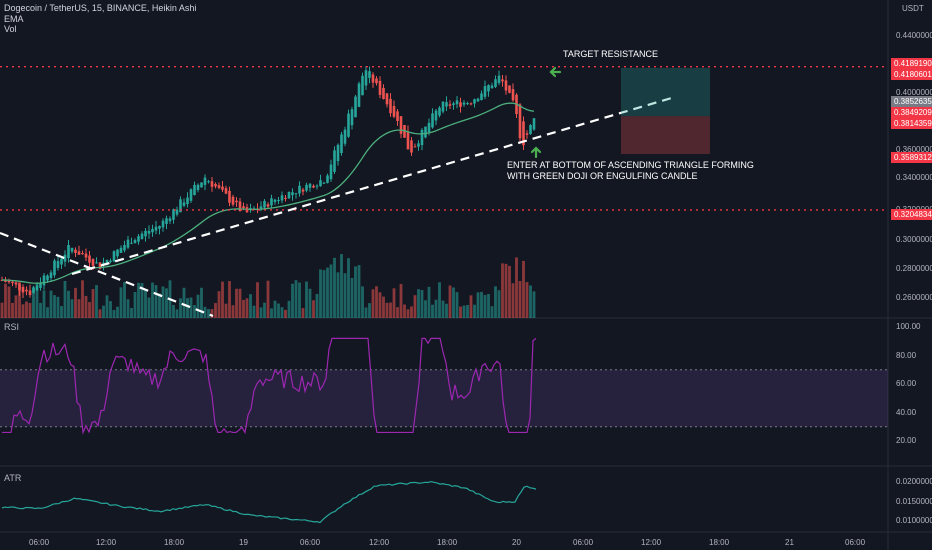 Image resolution: width=932 pixels, height=550 pixels. What do you see at coordinates (911, 123) in the screenshot?
I see `price-tag: 0.3814359` at bounding box center [911, 123].